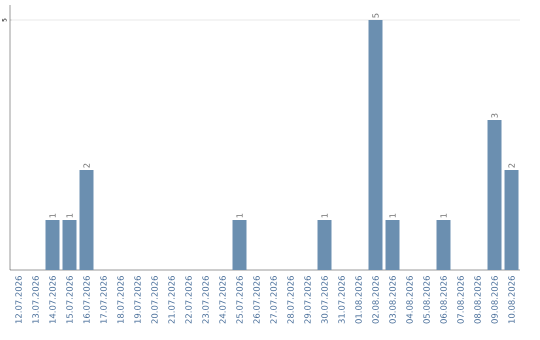  I want to click on x-tick-label: 18.07.2026, so click(120, 300).